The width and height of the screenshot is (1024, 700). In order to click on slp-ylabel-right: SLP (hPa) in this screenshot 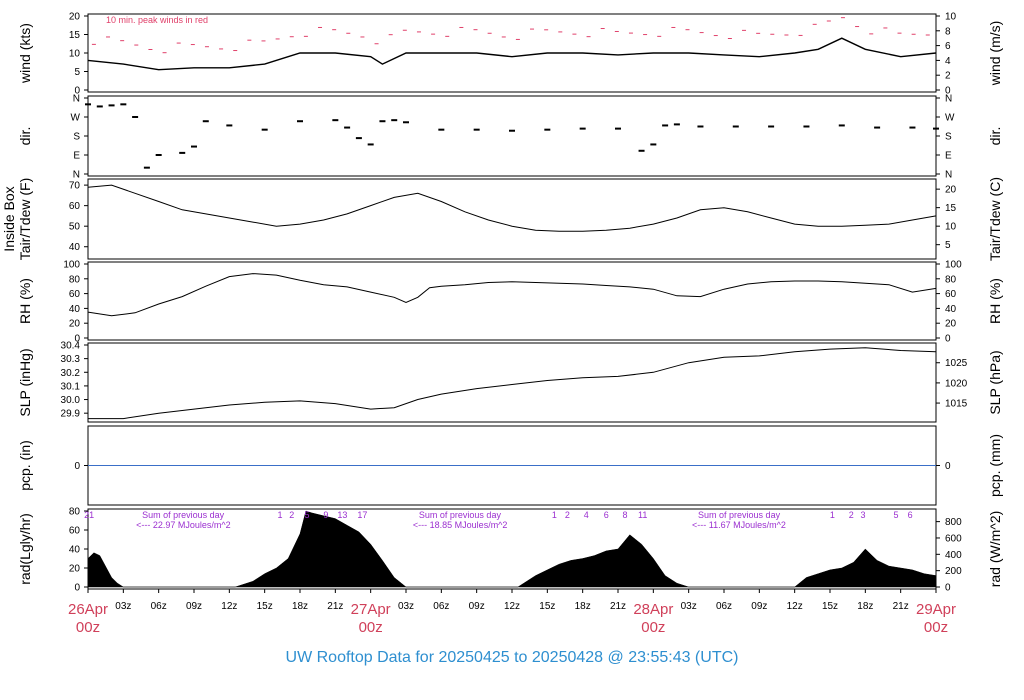, I will do `click(995, 382)`.